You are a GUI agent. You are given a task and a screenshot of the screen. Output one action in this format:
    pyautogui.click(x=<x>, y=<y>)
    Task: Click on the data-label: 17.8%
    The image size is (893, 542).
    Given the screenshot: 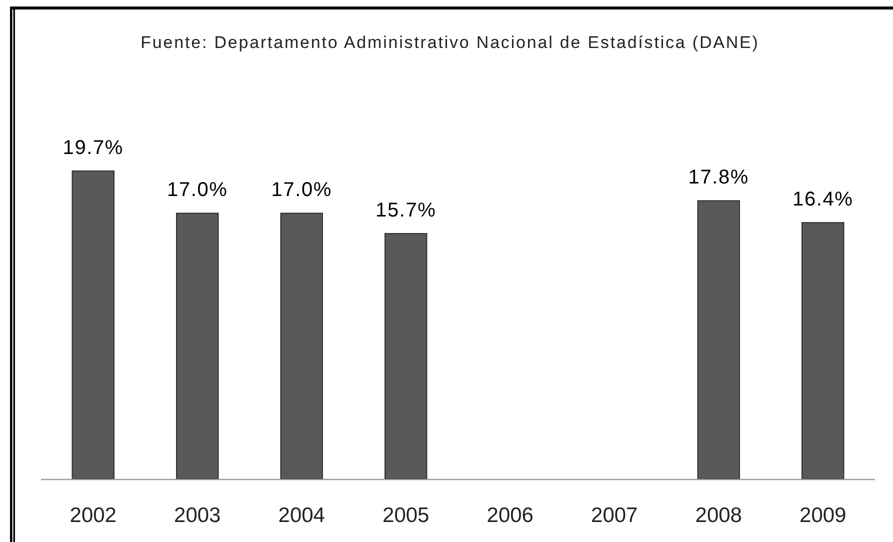 What is the action you would take?
    pyautogui.click(x=718, y=177)
    